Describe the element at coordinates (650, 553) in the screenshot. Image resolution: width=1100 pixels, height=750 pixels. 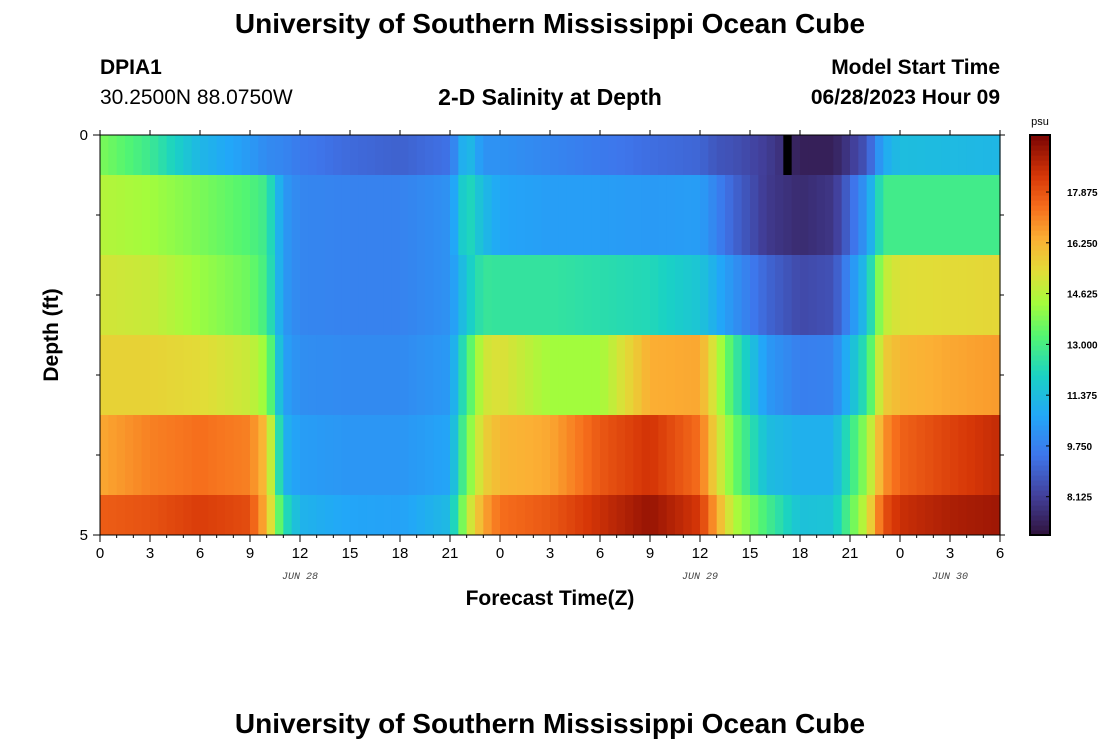
I see `x-tick-label: 9` at that location.